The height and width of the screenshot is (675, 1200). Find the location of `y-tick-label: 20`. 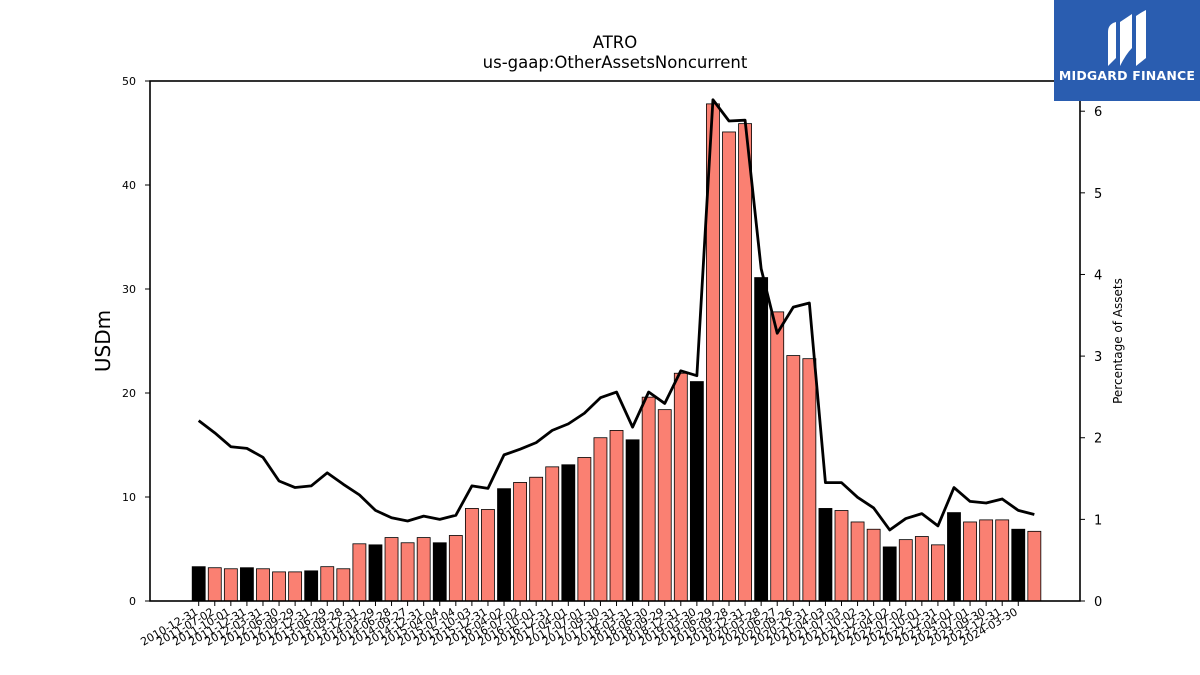

y-tick-label: 20 is located at coordinates (129, 393).